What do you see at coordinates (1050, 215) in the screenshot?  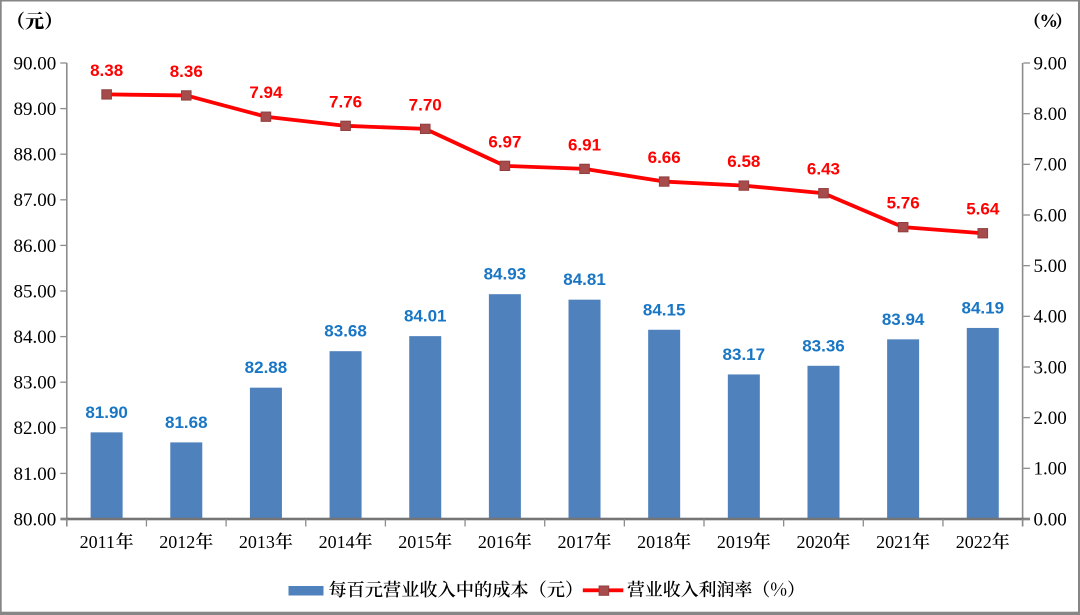 I see `svg-text: 6.00` at bounding box center [1050, 215].